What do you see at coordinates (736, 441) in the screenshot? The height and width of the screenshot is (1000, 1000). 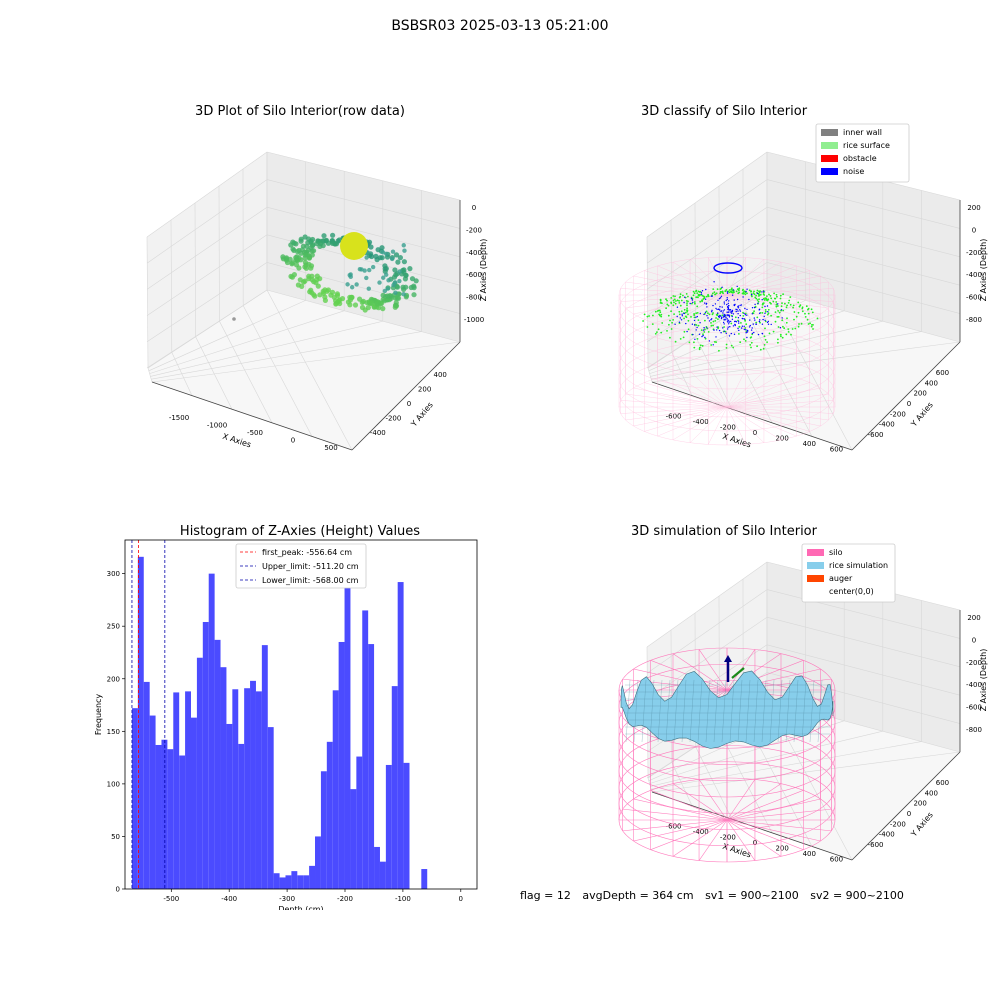 I see `cls-x-axis-label: X Axies` at bounding box center [736, 441].